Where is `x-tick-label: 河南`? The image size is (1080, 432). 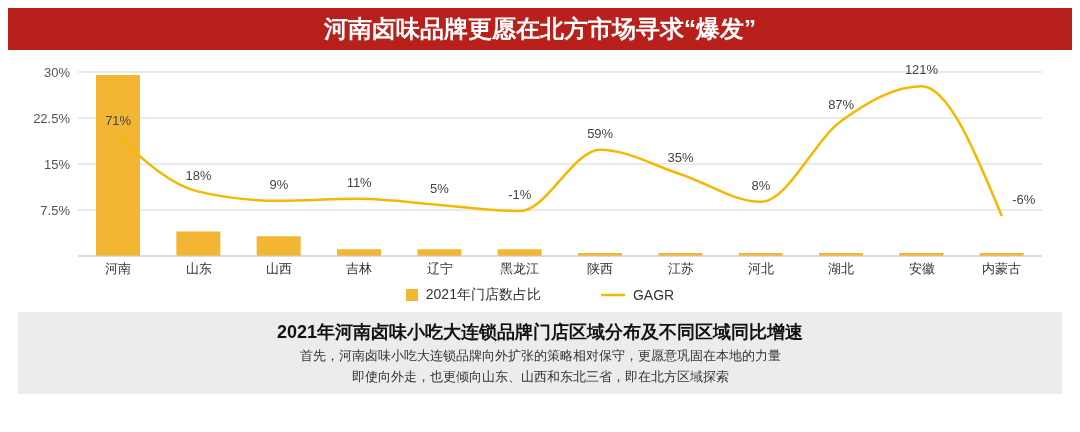
x-tick-label: 河南 is located at coordinates (118, 269).